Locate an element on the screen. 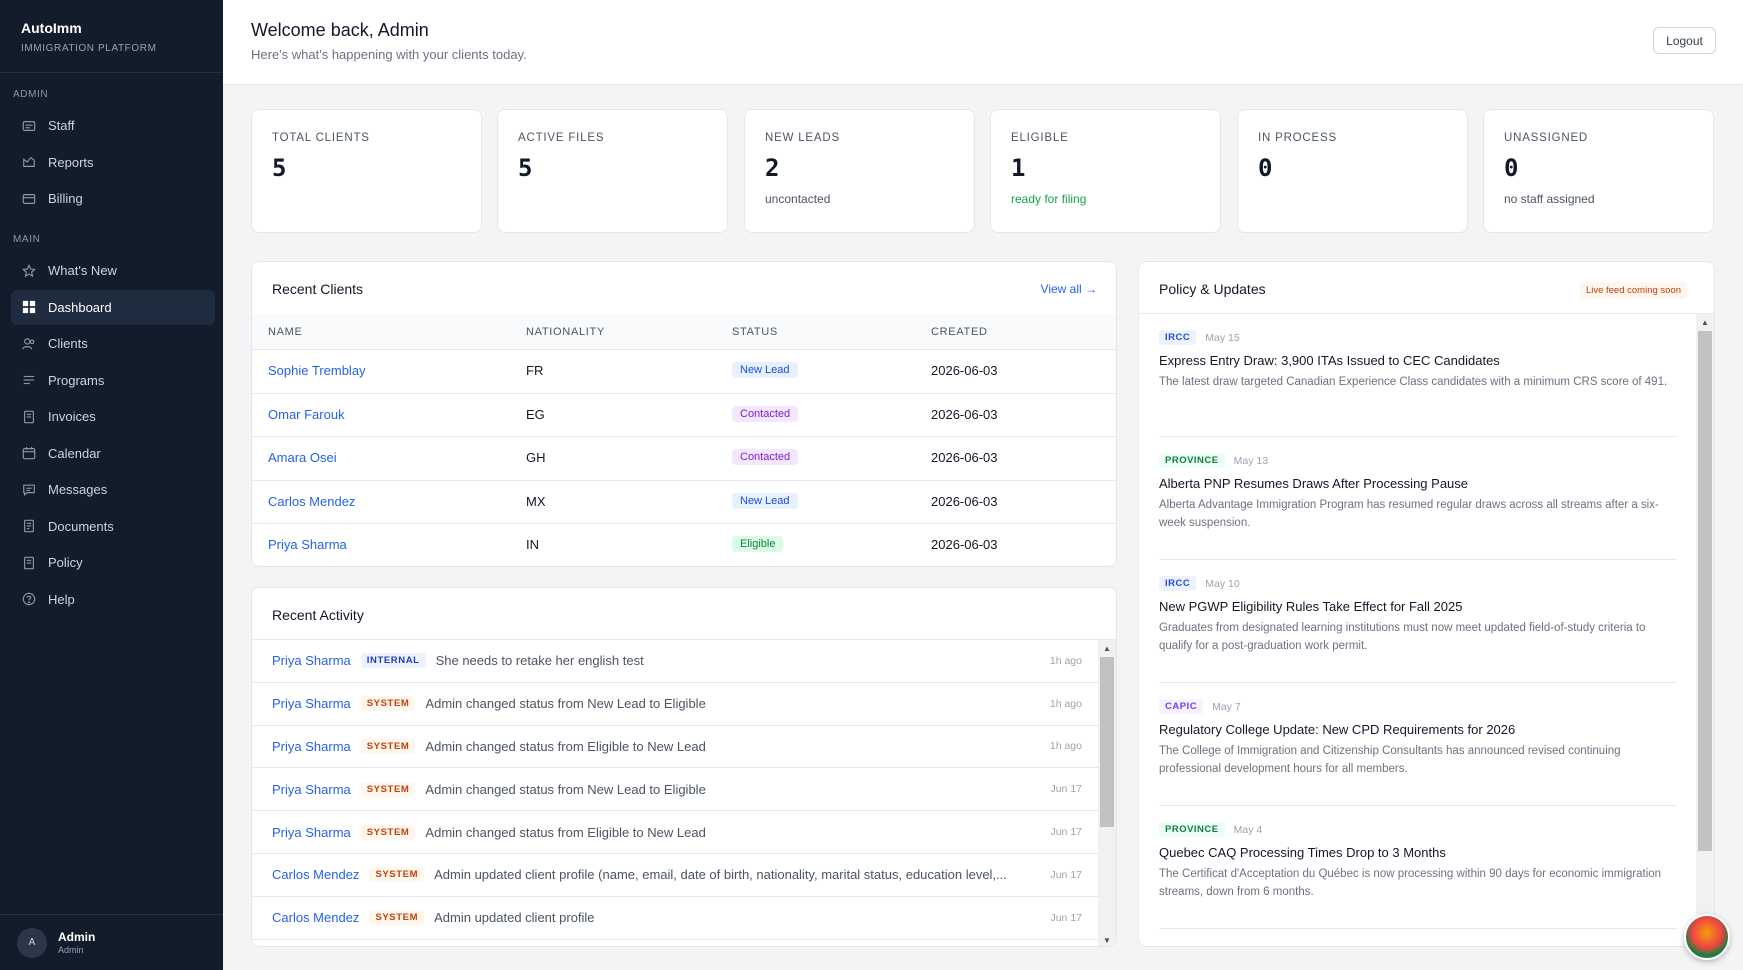  view-all-link: View all → is located at coordinates (1069, 289).